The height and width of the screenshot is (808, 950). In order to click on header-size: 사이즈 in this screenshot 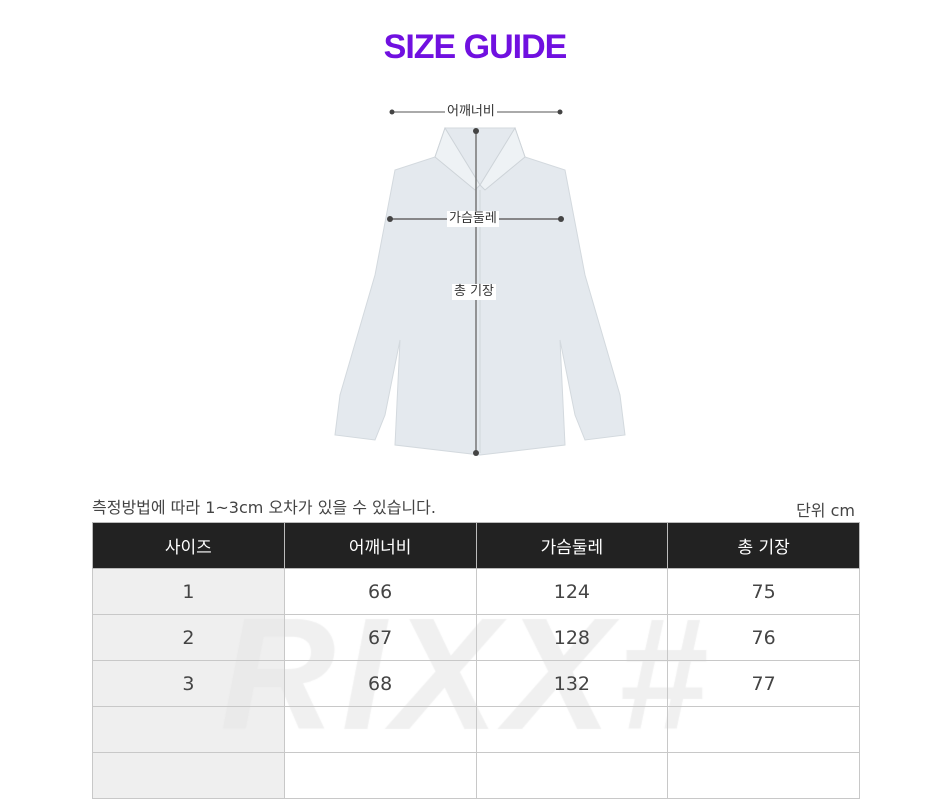, I will do `click(188, 545)`.